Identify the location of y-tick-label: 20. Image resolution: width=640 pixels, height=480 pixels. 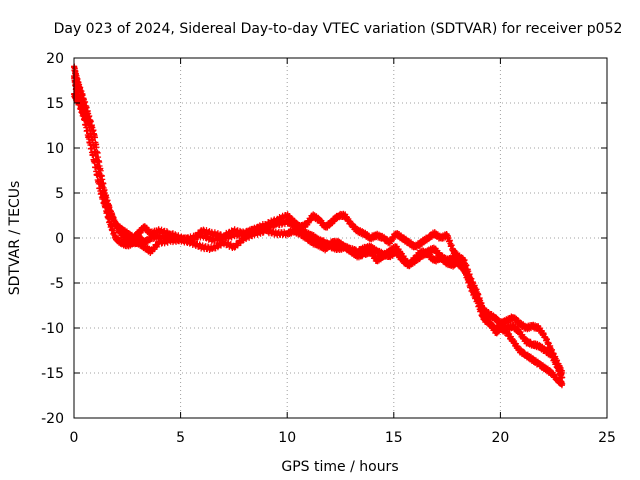
(55, 59).